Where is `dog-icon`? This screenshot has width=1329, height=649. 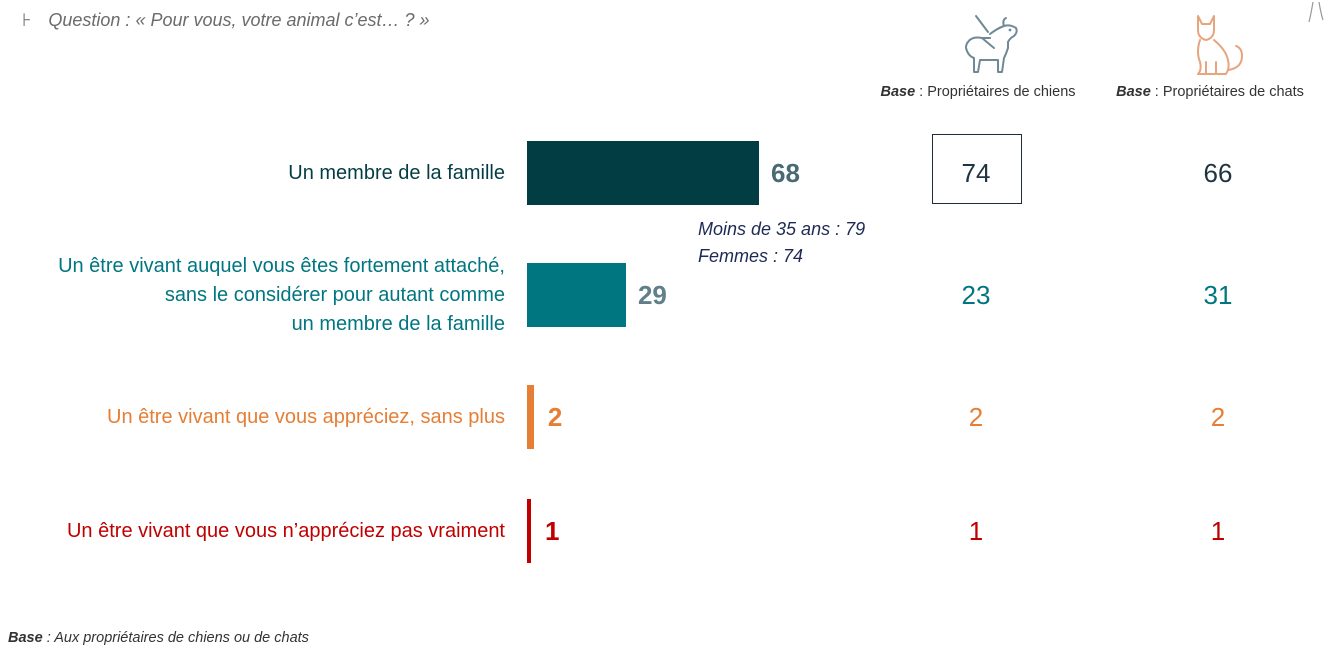
dog-icon is located at coordinates (991, 44).